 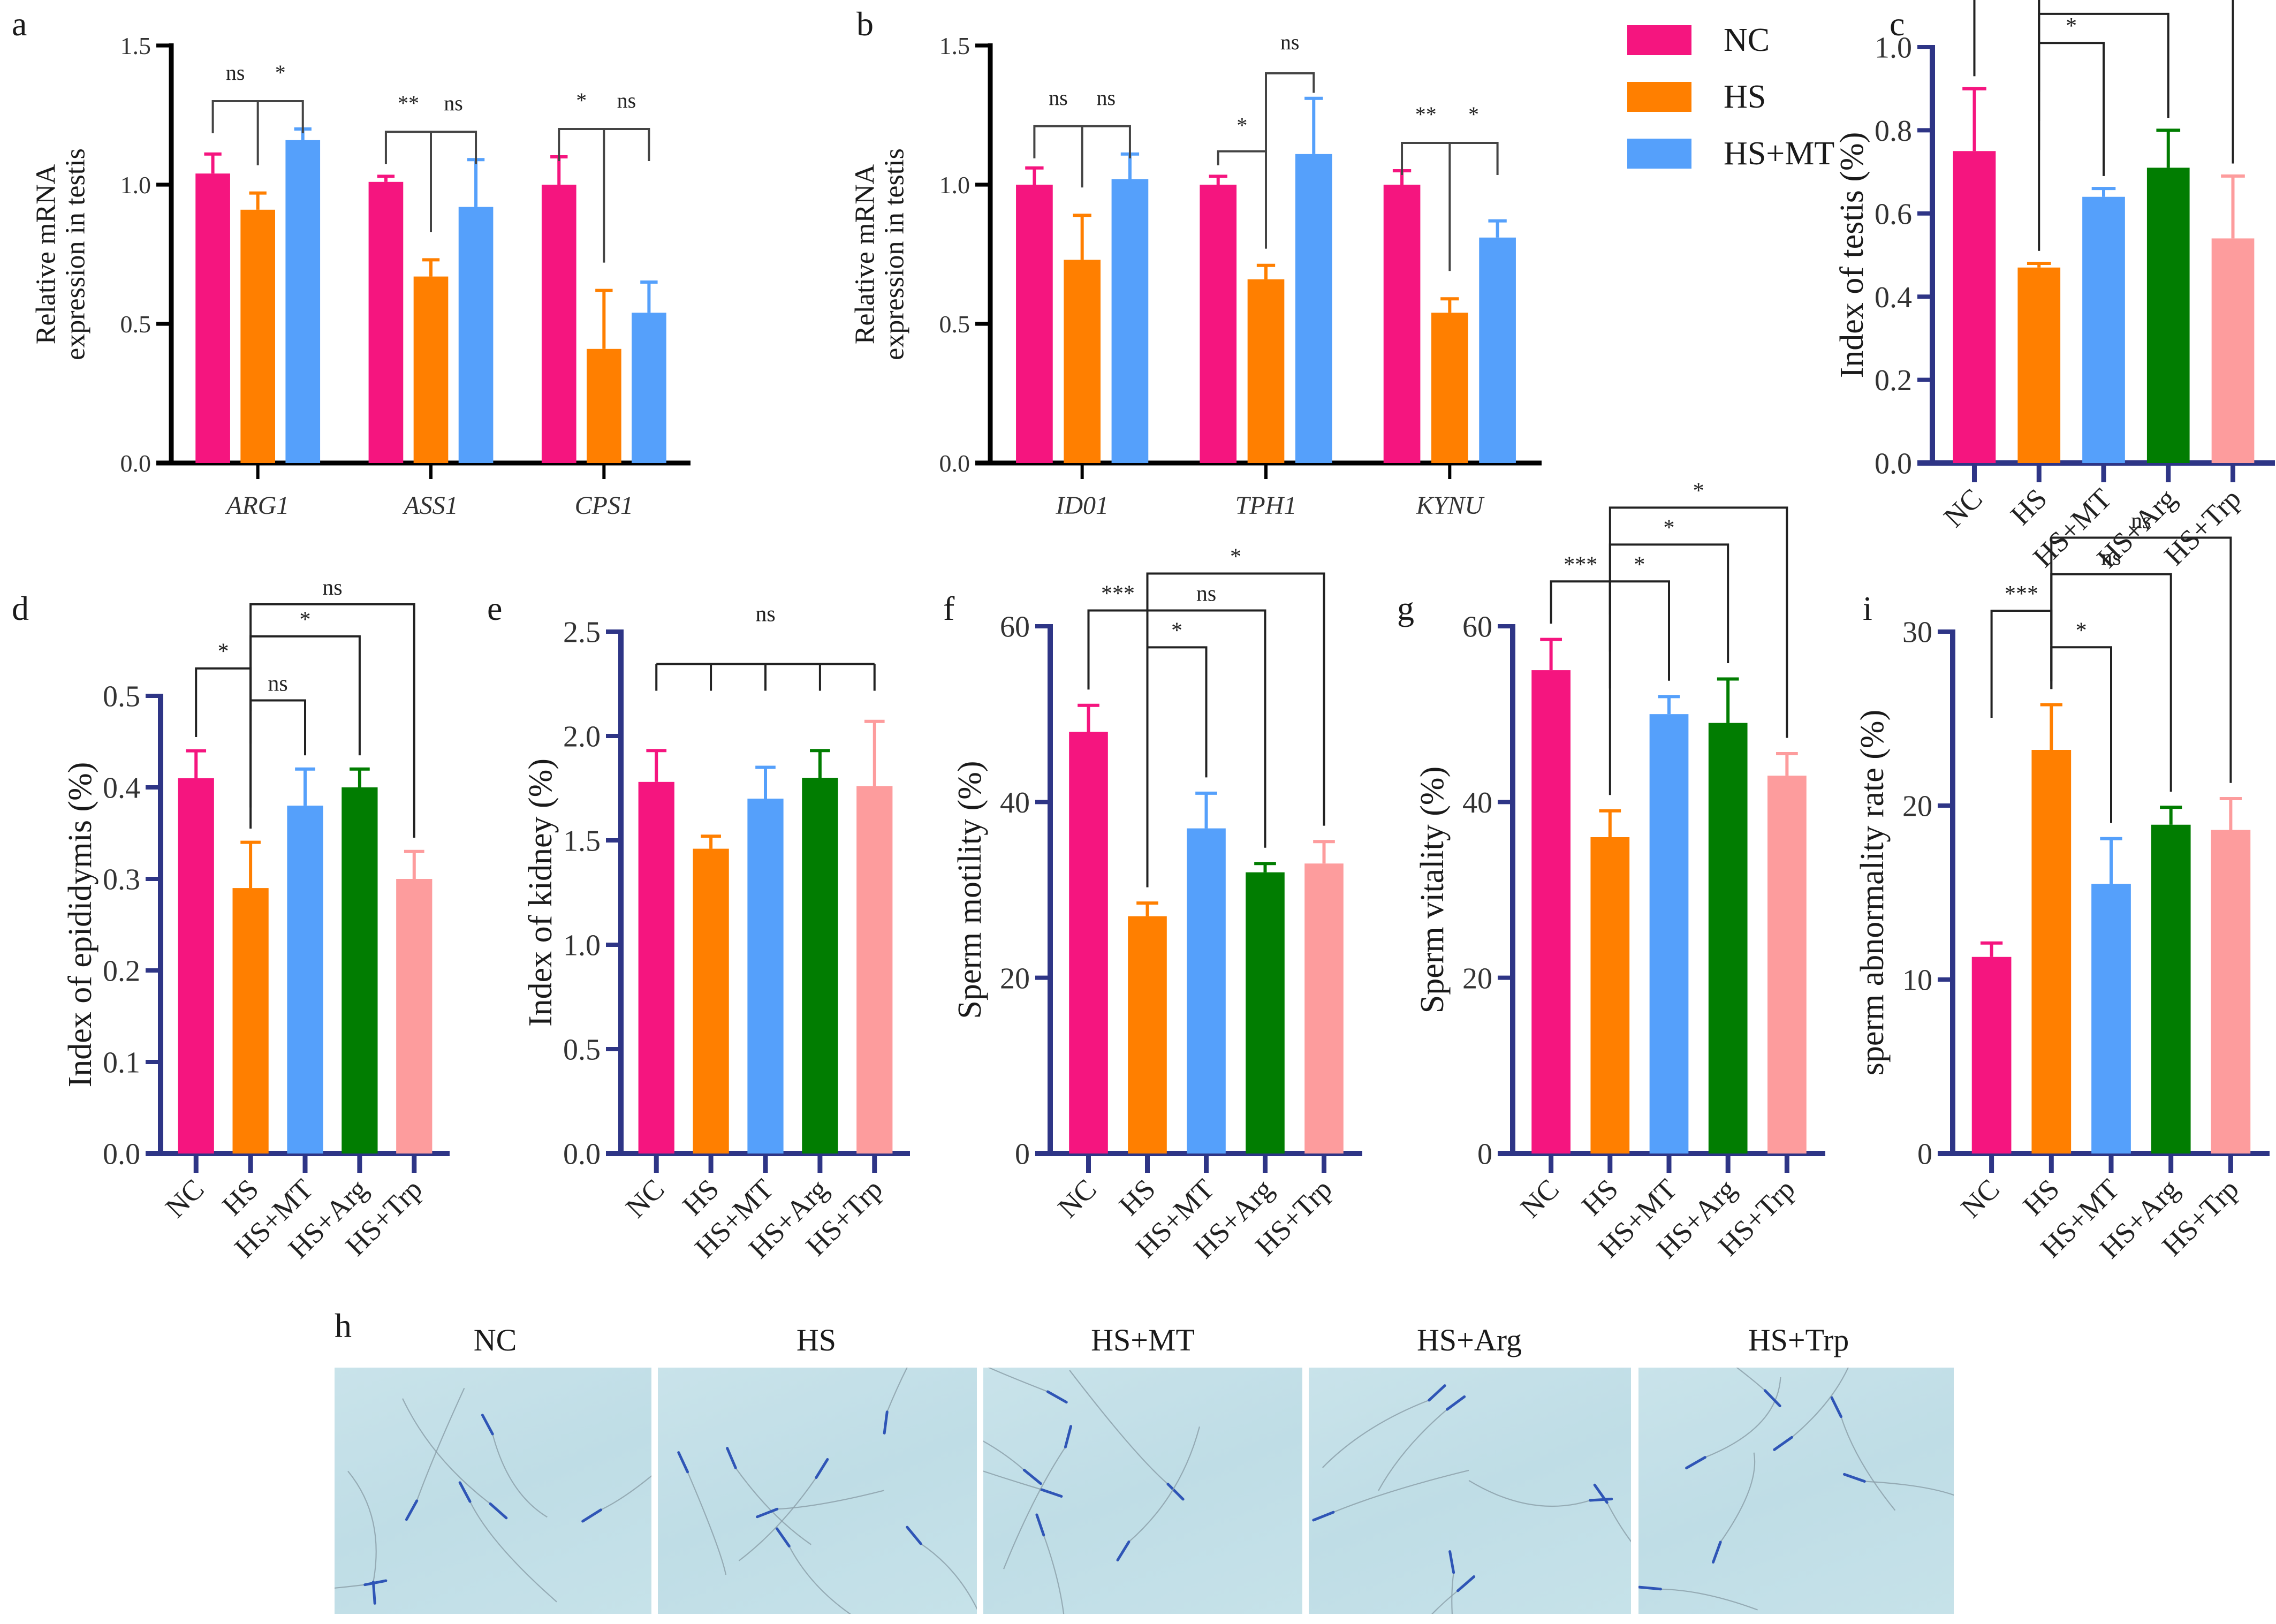 What do you see at coordinates (303, 301) in the screenshot?
I see `bar-arg1-hs-mt` at bounding box center [303, 301].